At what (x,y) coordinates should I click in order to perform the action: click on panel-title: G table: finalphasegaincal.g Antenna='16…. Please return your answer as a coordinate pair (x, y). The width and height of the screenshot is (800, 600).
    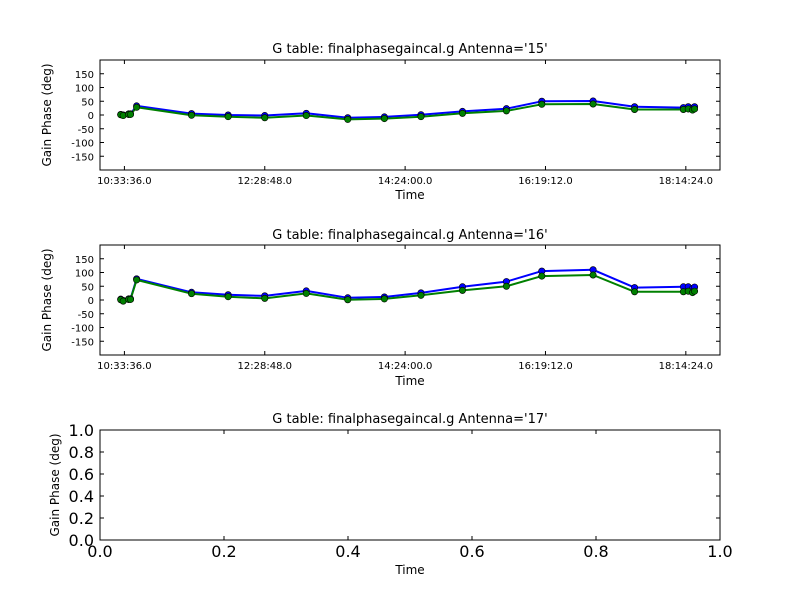
    Looking at the image, I should click on (409, 235).